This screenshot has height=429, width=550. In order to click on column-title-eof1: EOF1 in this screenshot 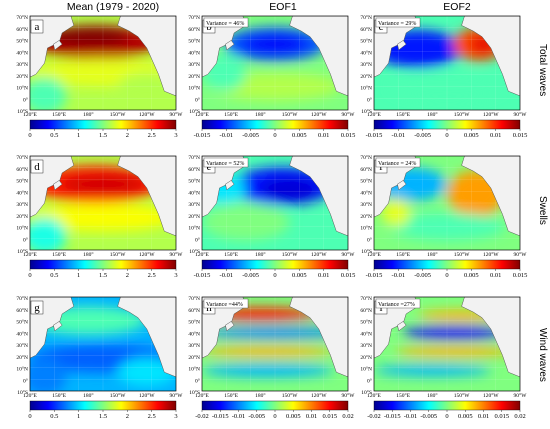, I will do `click(283, 7)`.